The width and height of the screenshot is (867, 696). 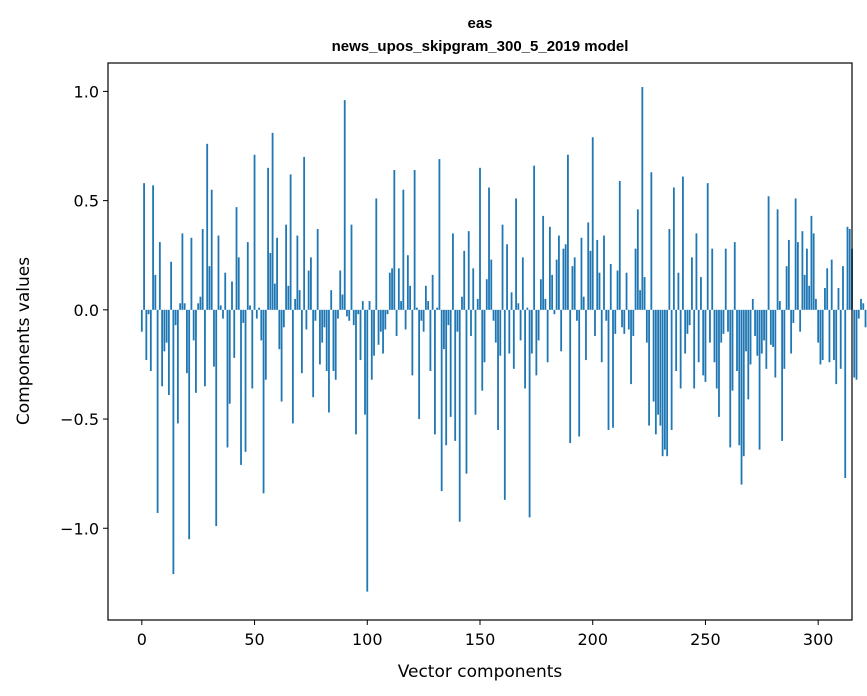 I want to click on x-axis-ticks: 0 50 100 150 200 250 300, so click(x=485, y=634).